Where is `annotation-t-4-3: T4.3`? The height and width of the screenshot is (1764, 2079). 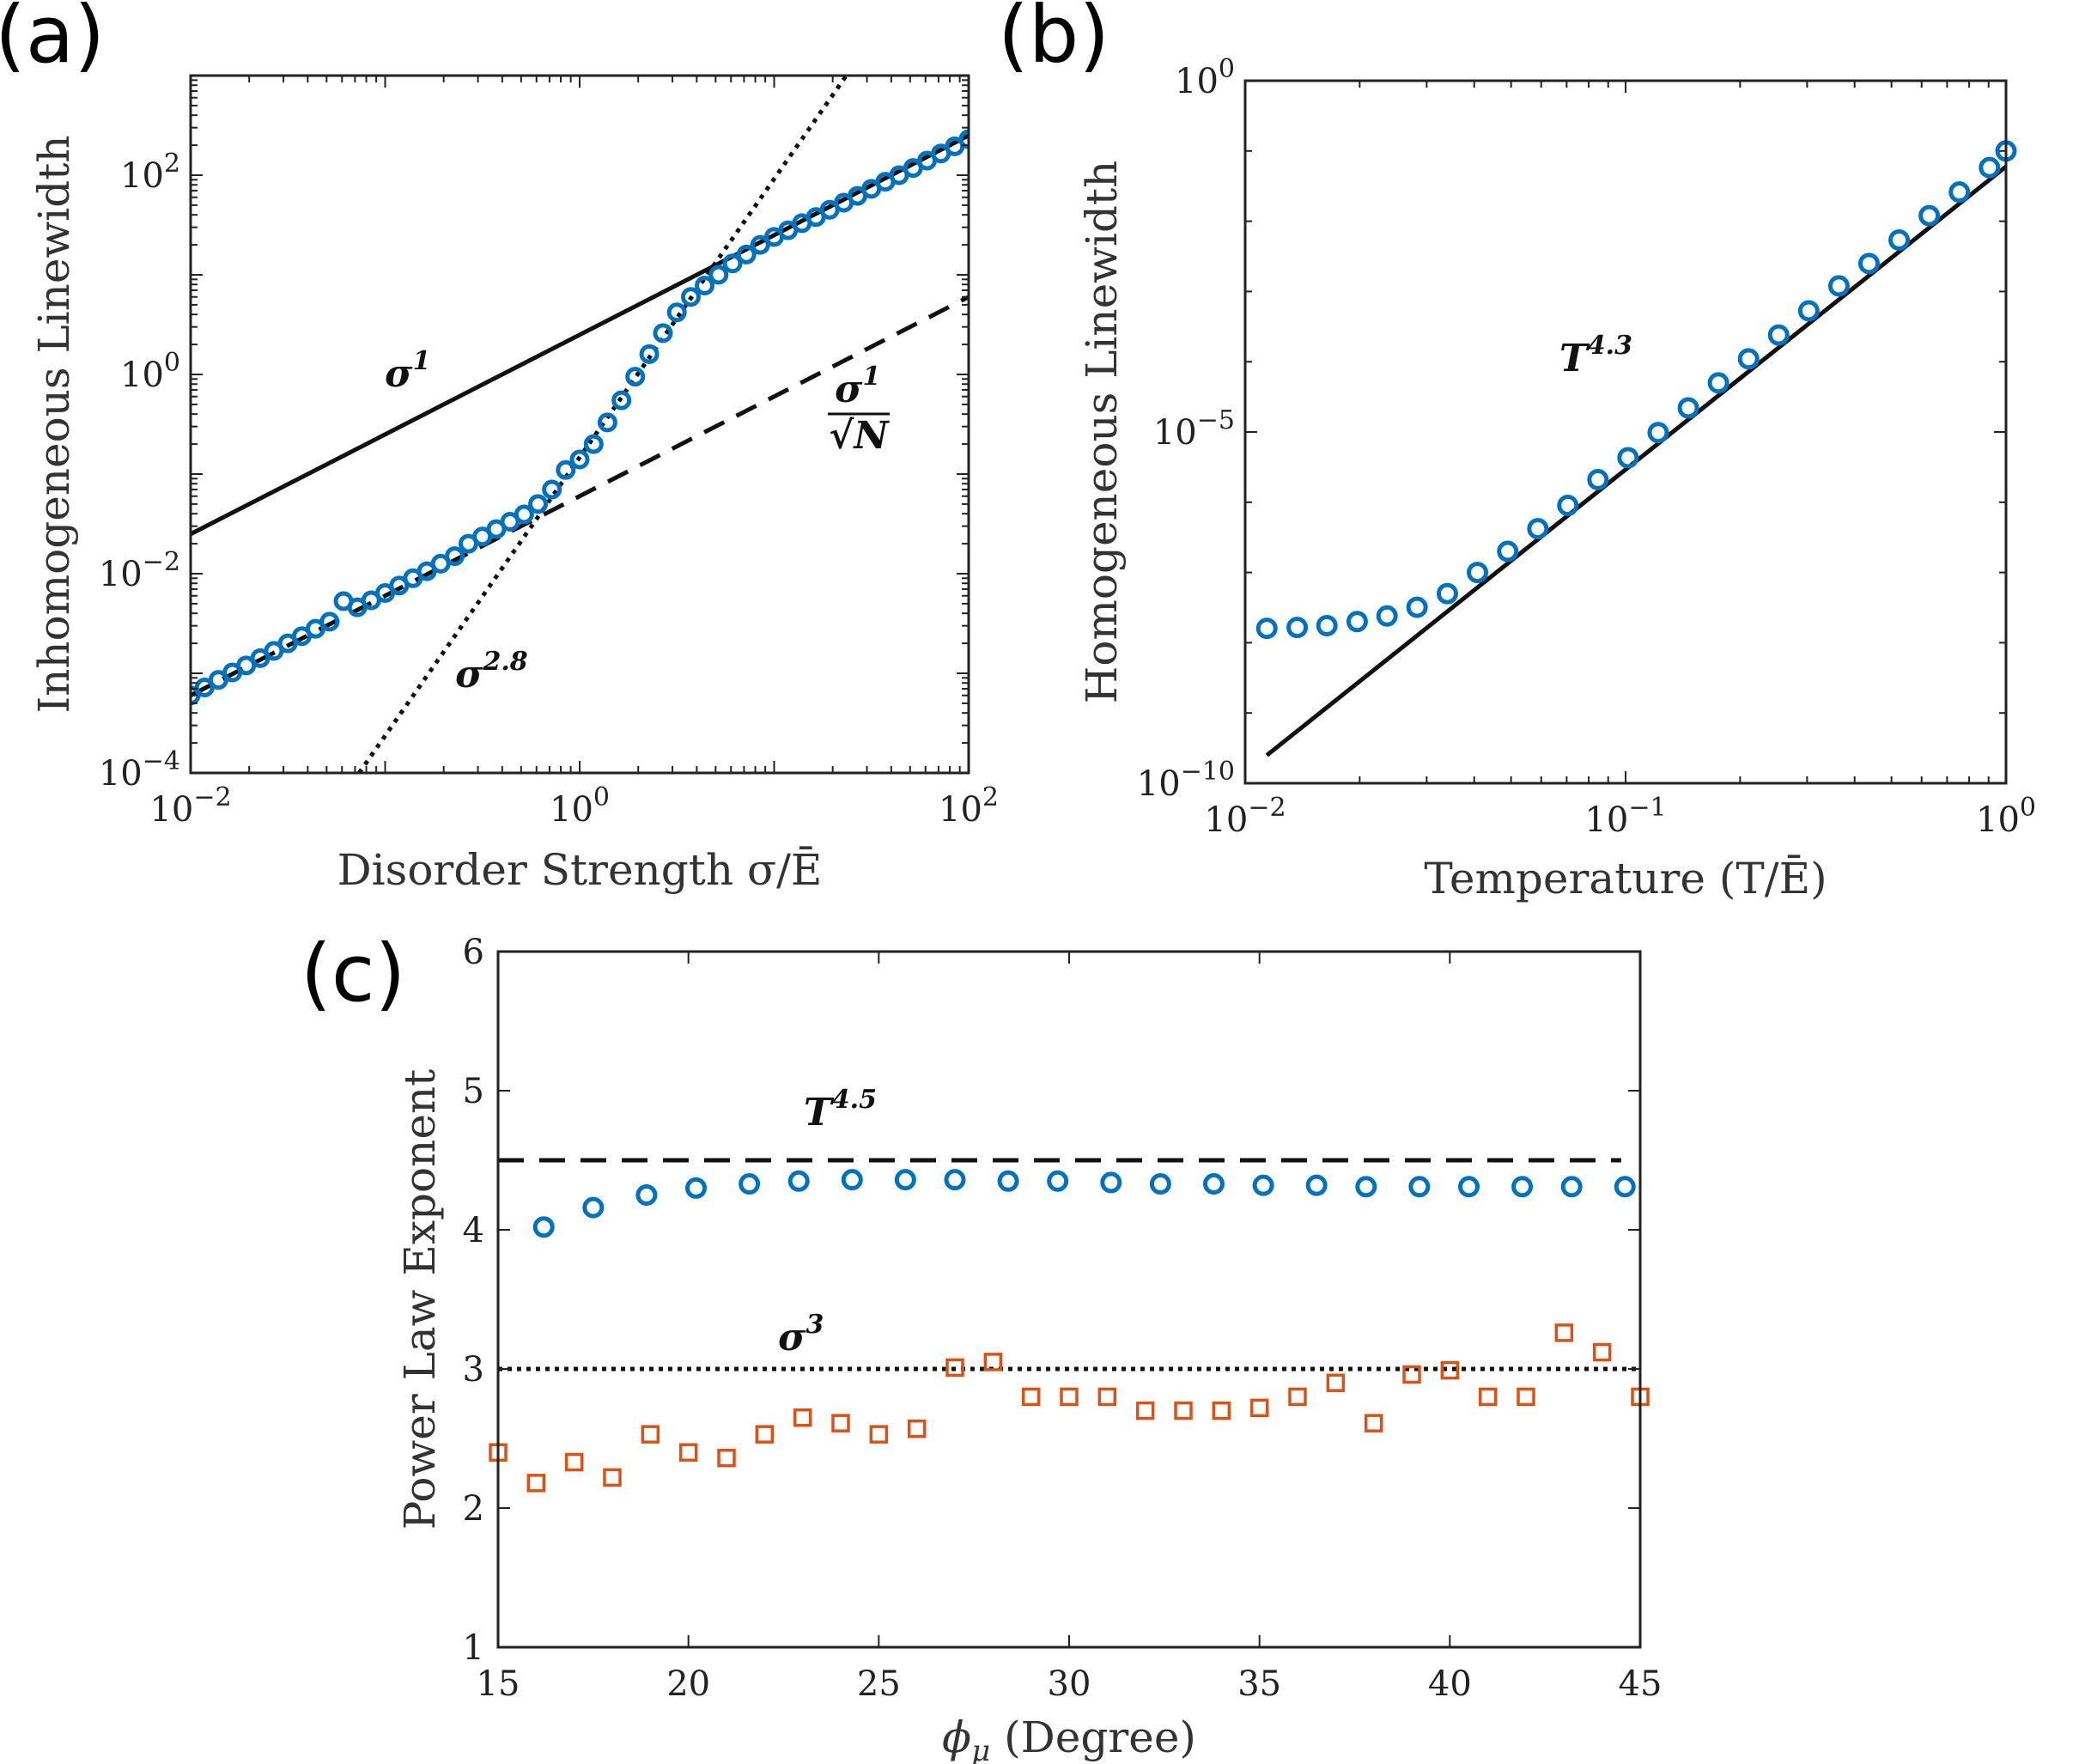
annotation-t-4-3: T4.3 is located at coordinates (1595, 355).